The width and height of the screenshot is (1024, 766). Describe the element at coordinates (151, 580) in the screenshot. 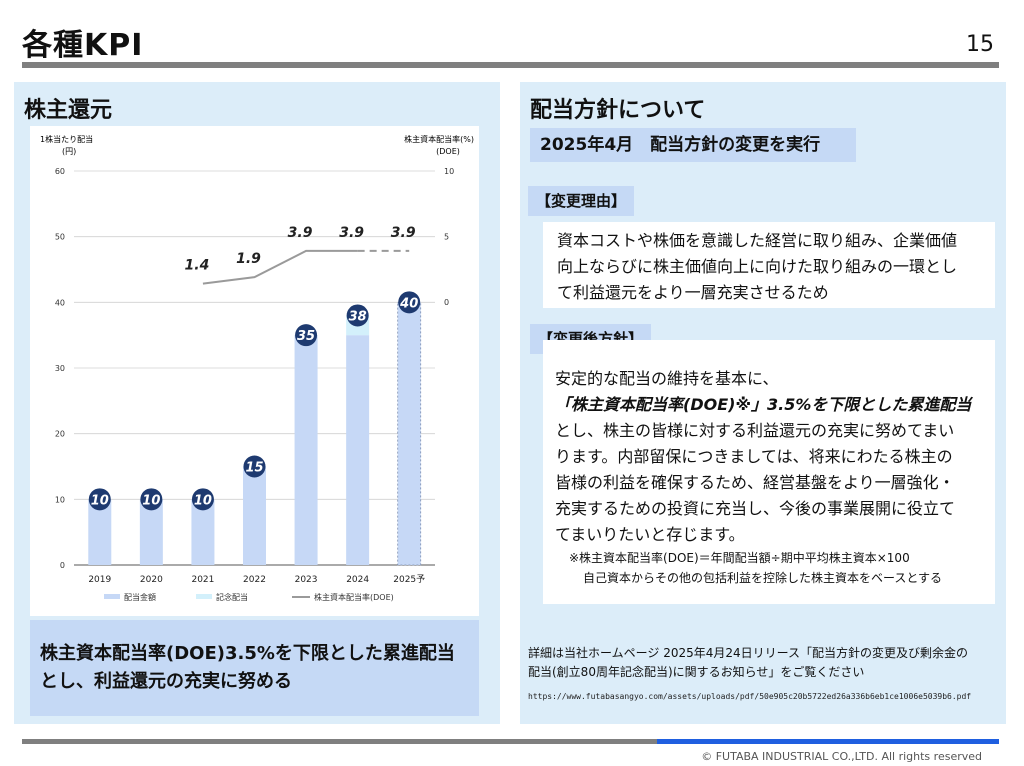

I see `x-tick-label: 2020` at that location.